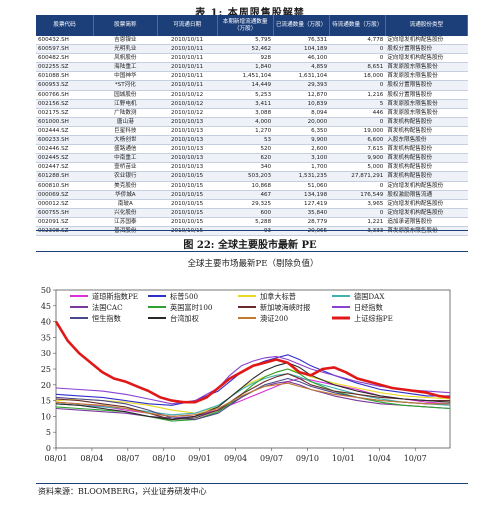 This screenshot has width=500, height=505. I want to click on x-tick-label: 09/01, so click(199, 458).